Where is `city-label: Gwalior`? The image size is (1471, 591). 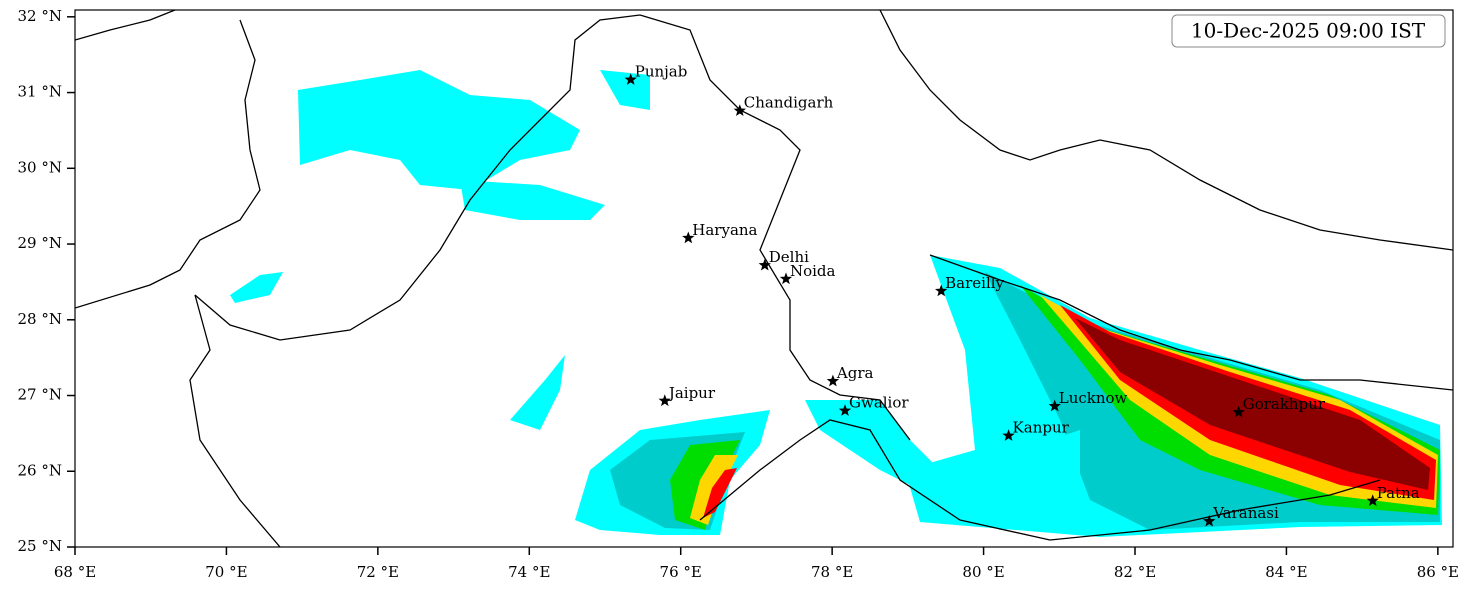 city-label: Gwalior is located at coordinates (879, 403).